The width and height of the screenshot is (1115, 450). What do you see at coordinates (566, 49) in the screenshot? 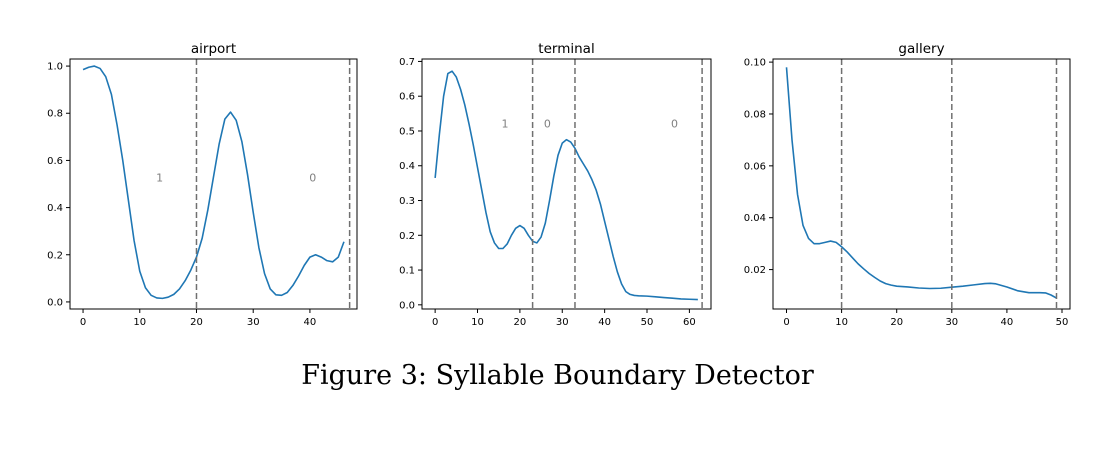
I see `chart-title: terminal` at bounding box center [566, 49].